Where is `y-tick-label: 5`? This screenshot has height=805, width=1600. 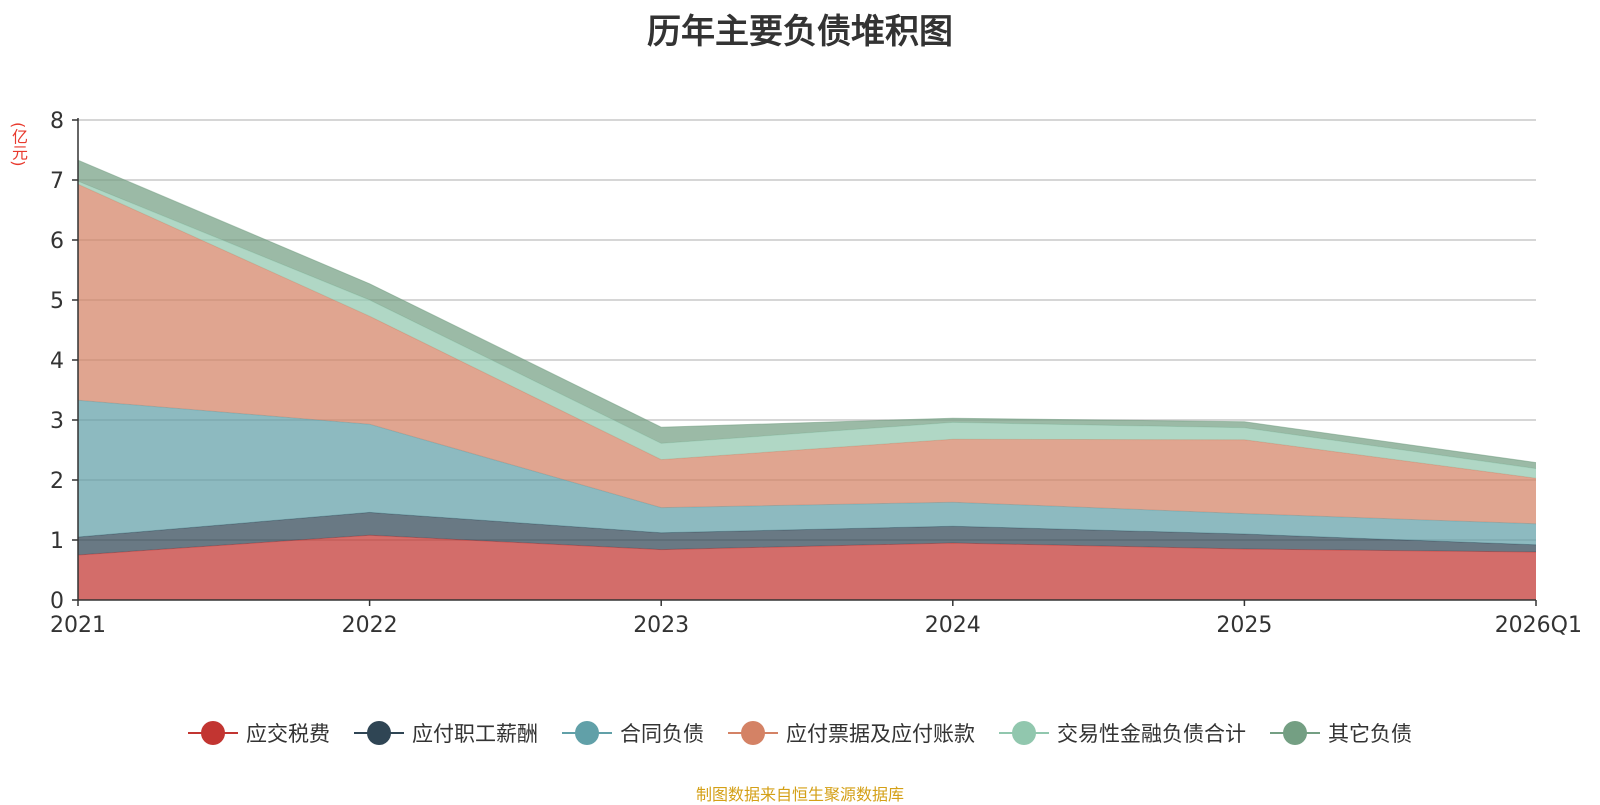 y-tick-label: 5 is located at coordinates (57, 301).